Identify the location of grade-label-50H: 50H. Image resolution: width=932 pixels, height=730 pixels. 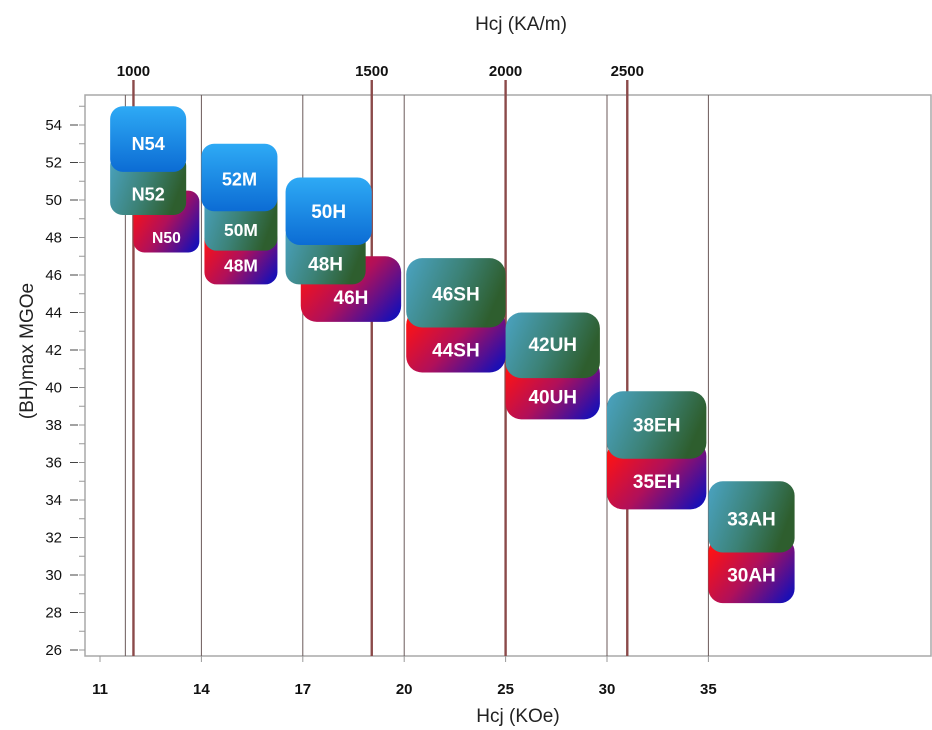
(328, 212).